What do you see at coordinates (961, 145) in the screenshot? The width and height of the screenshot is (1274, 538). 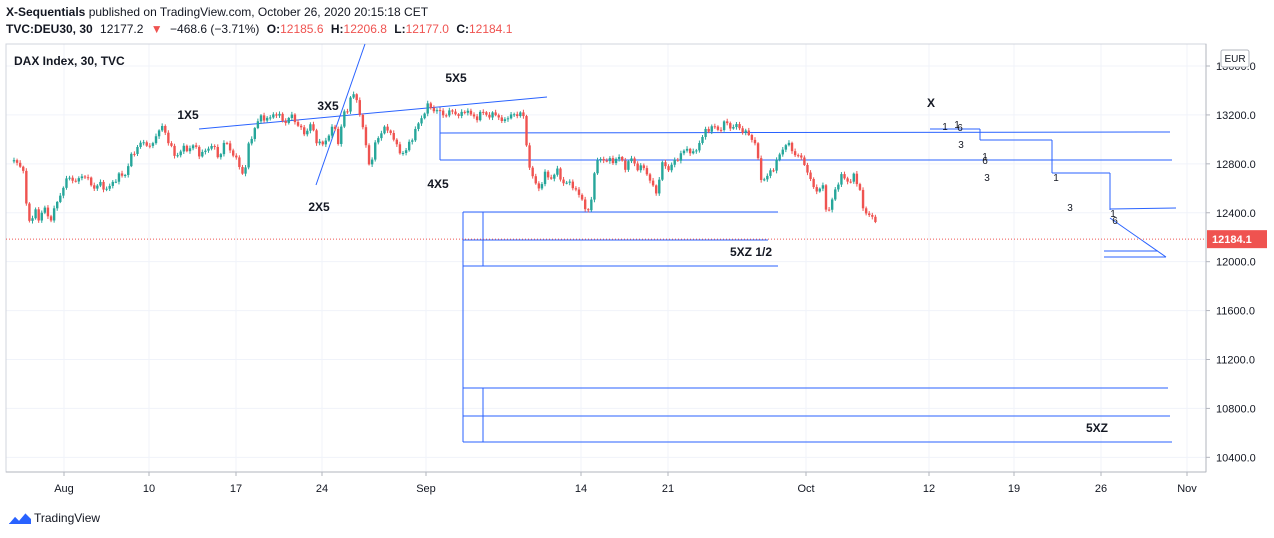 I see `count-mark: 3` at bounding box center [961, 145].